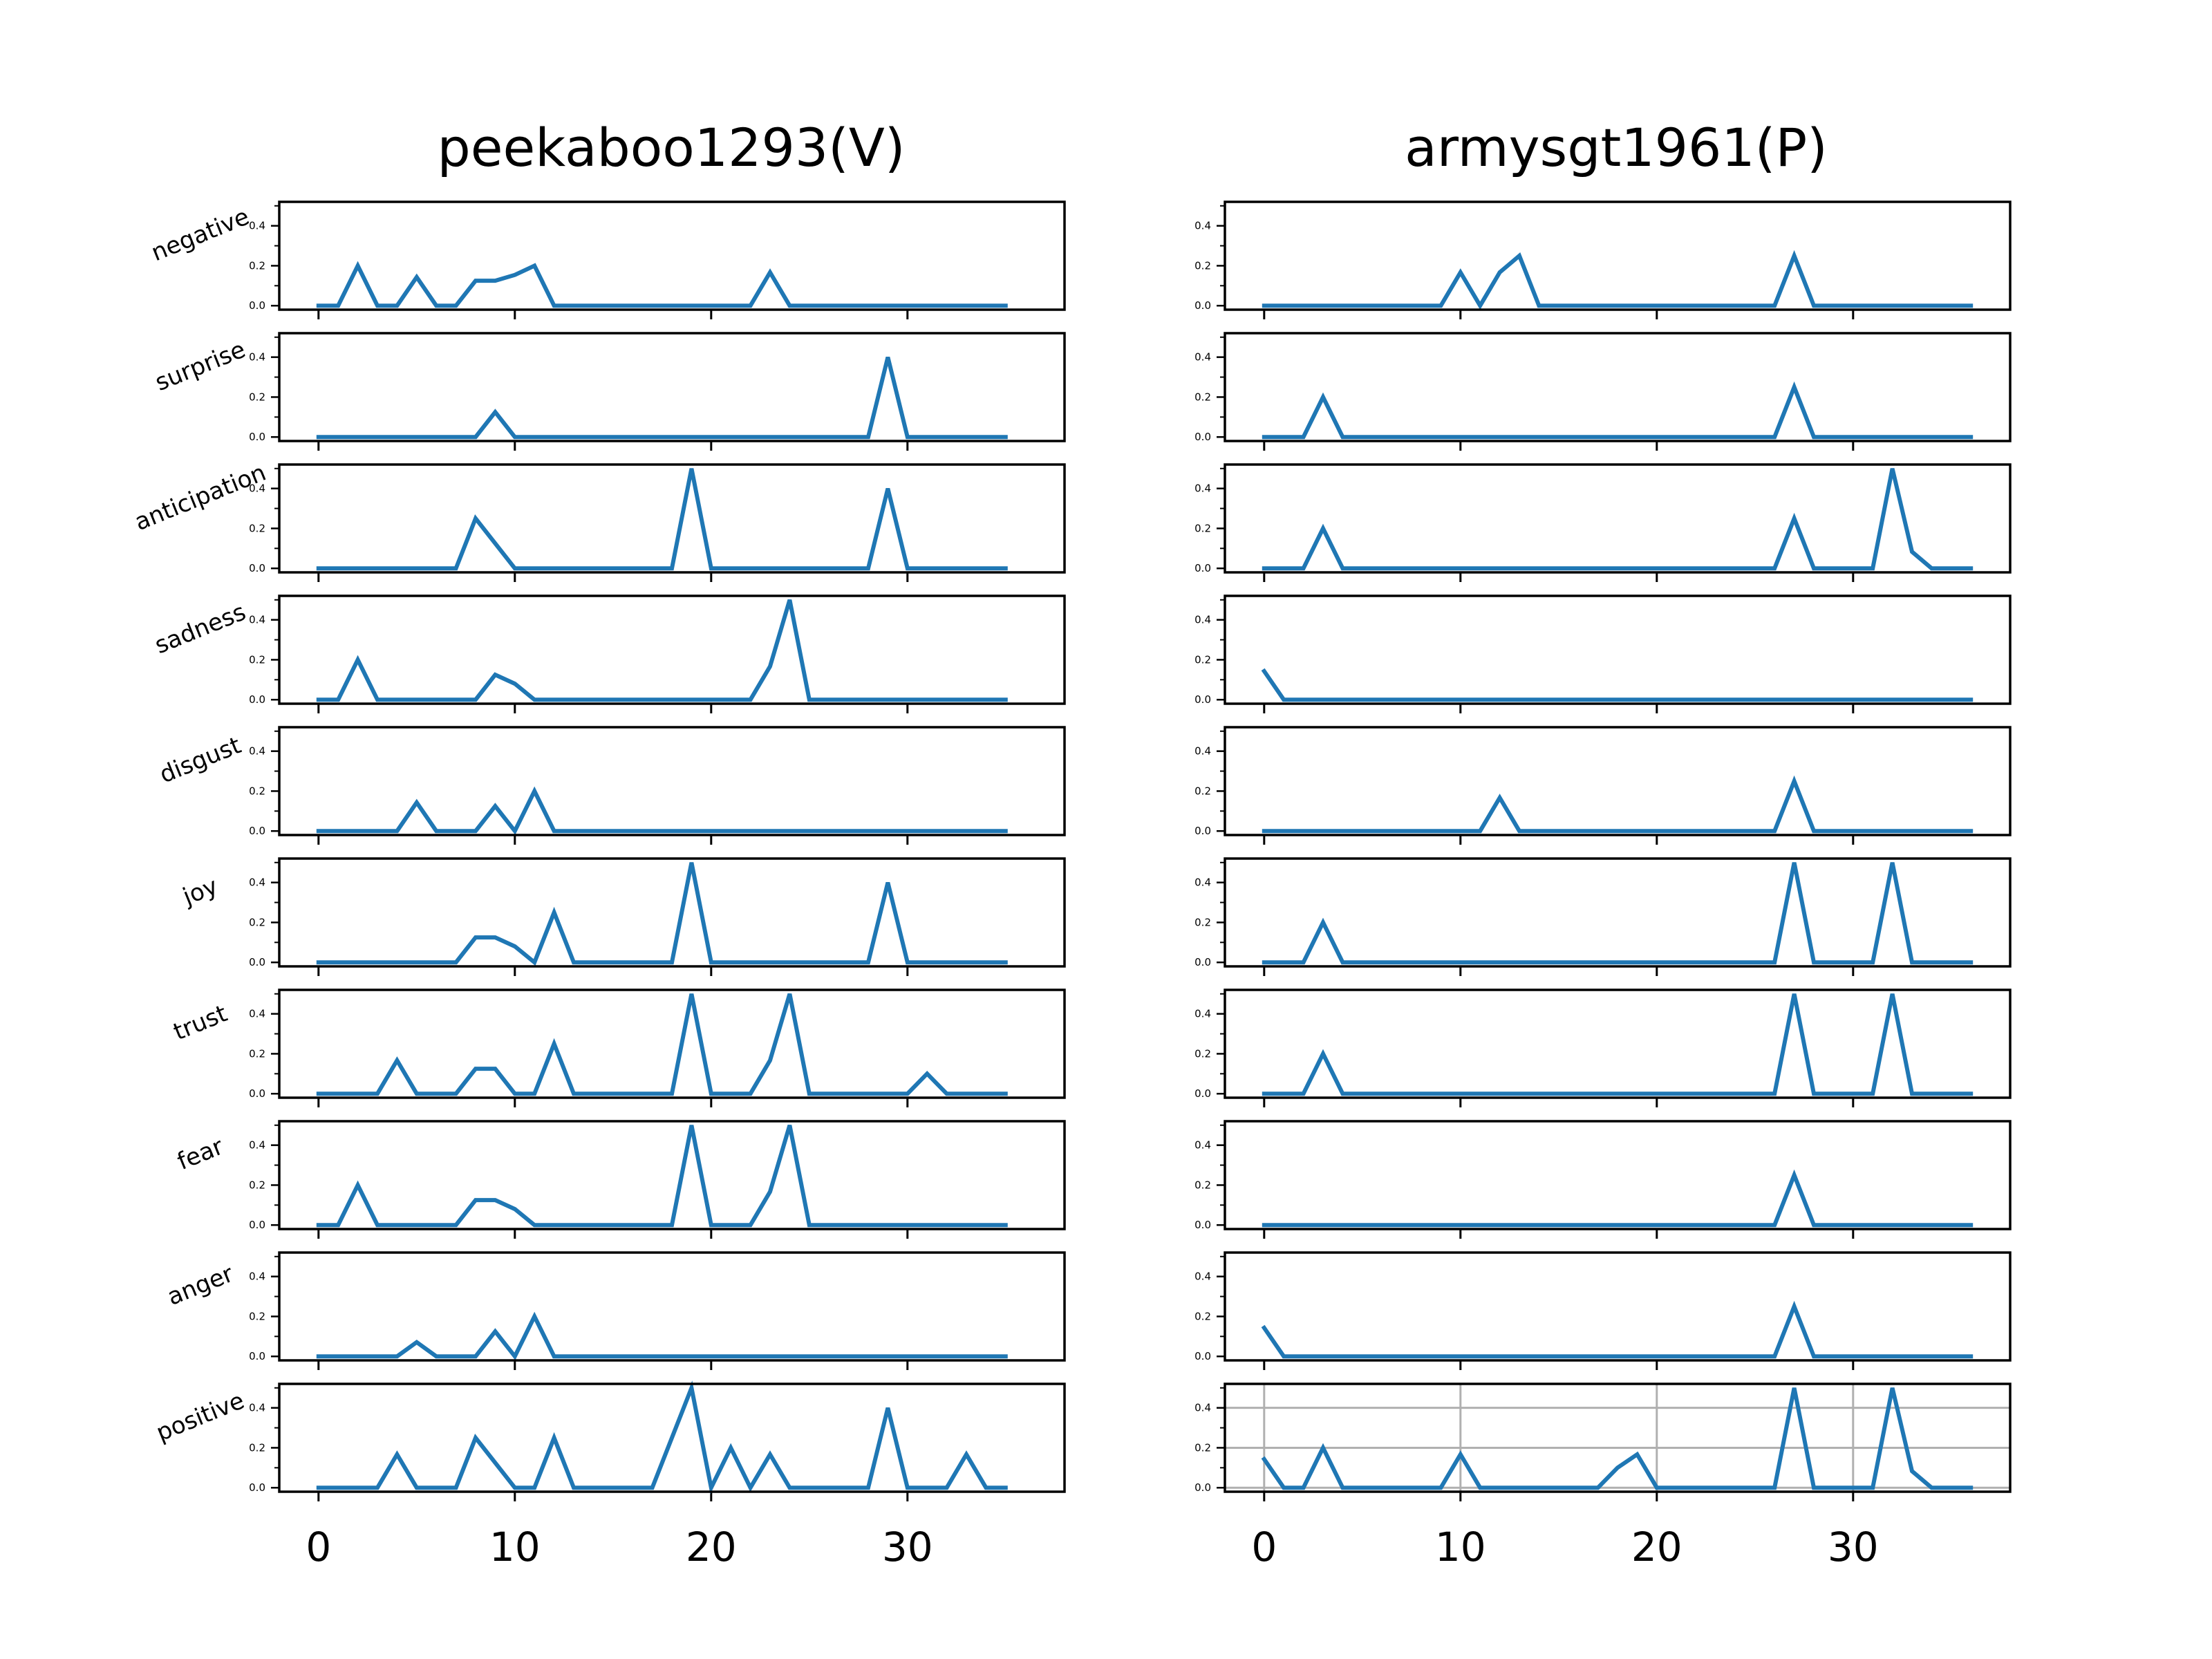 The height and width of the screenshot is (1659, 2212). I want to click on column-title-left: peekaboo1293(V), so click(672, 147).